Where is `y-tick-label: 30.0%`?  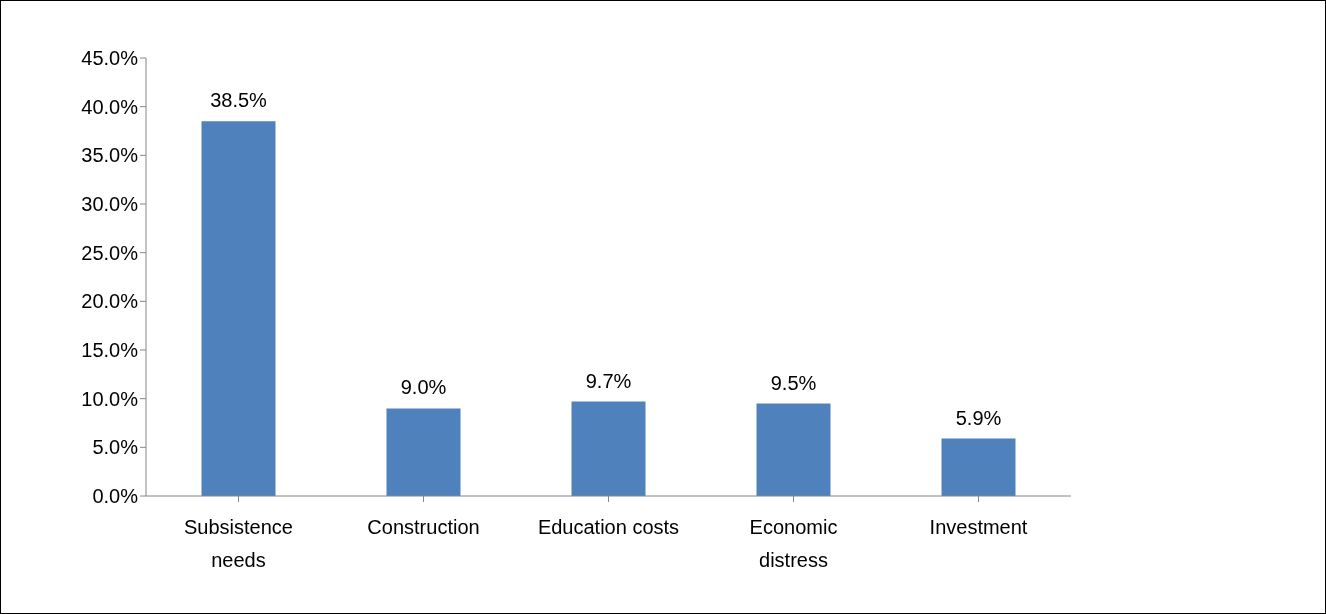 y-tick-label: 30.0% is located at coordinates (110, 204).